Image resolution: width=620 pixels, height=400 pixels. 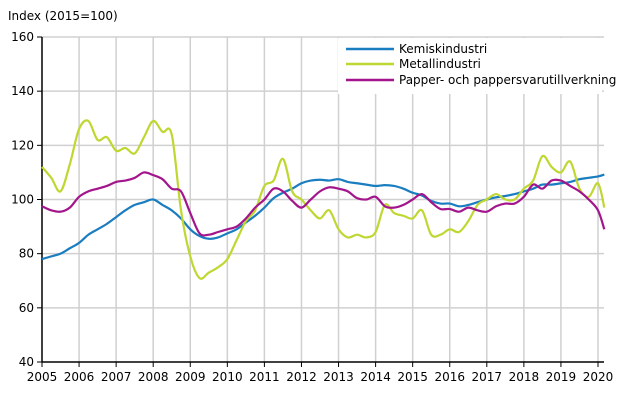 What do you see at coordinates (440, 64) in the screenshot?
I see `legend-label: Metallindustri` at bounding box center [440, 64].